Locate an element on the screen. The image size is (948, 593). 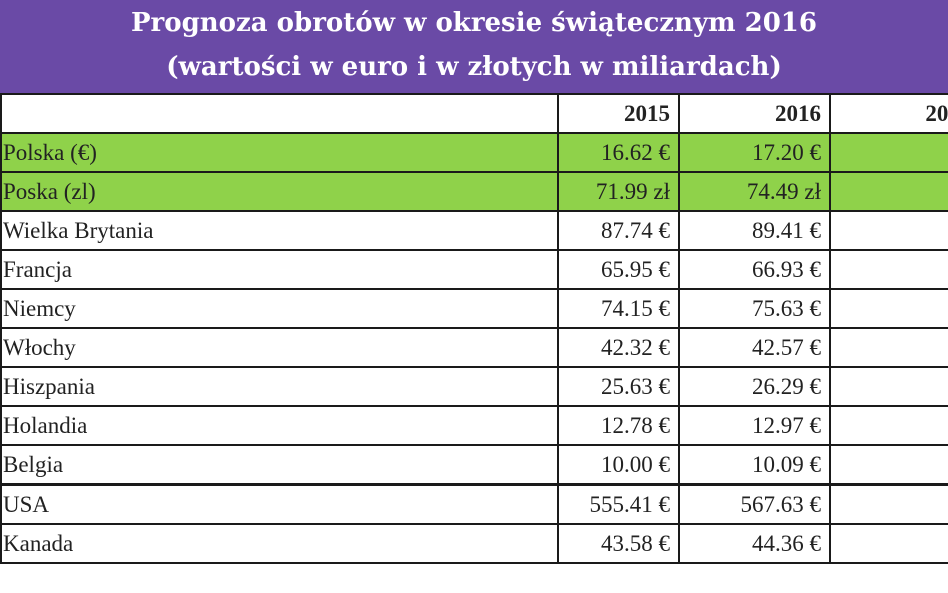
row-country-name: Belgia is located at coordinates (279, 465).